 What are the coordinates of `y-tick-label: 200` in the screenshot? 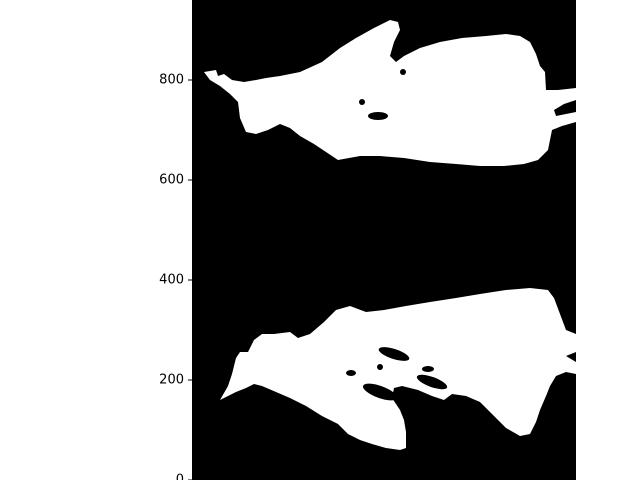 It's located at (171, 380).